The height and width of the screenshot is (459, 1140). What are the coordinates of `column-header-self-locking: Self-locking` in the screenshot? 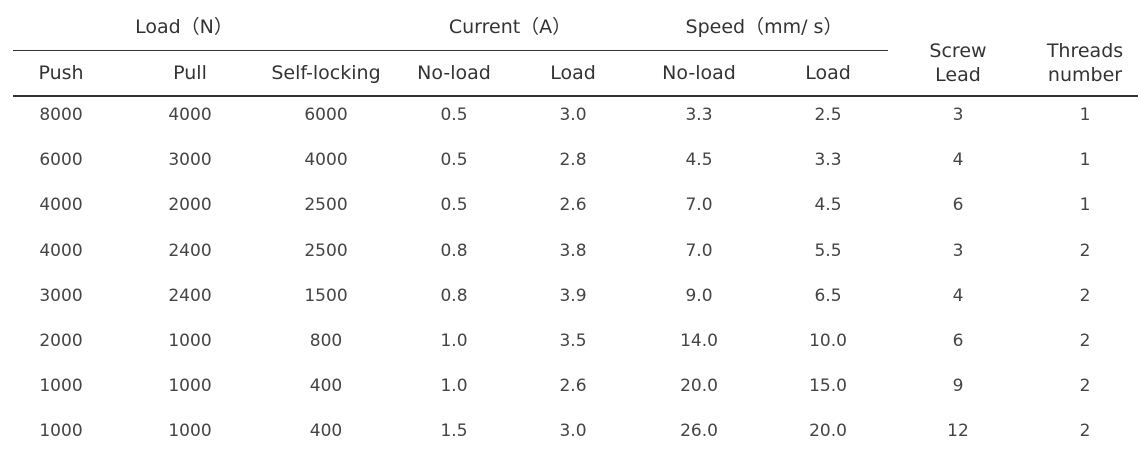 It's located at (325, 73).